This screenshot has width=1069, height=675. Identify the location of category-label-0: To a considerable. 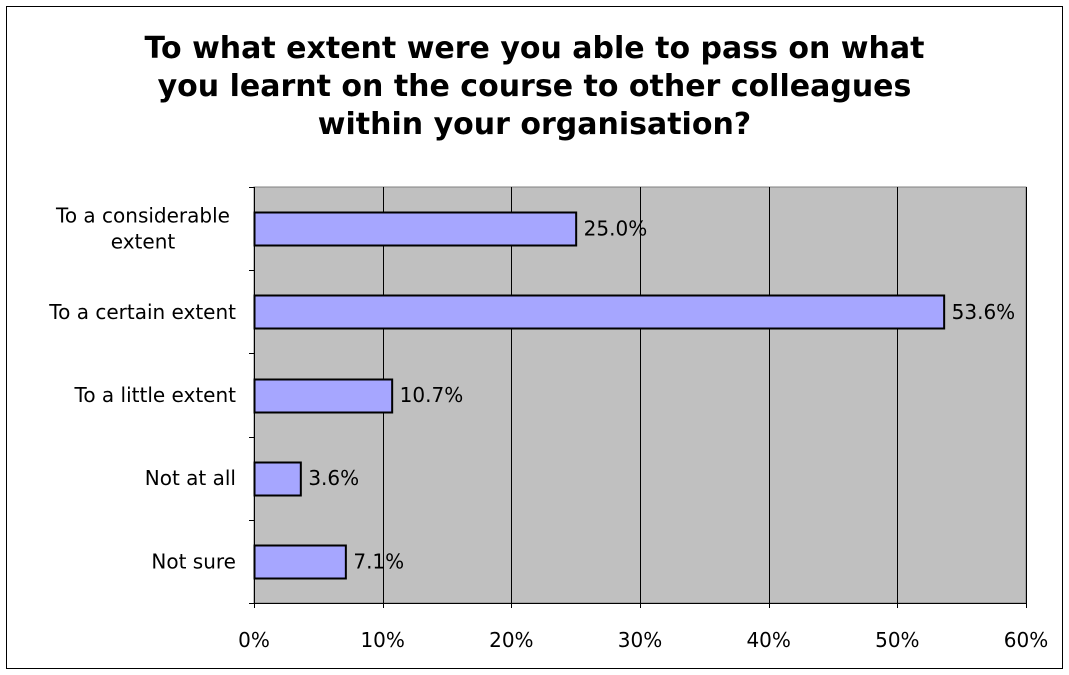
(142, 216).